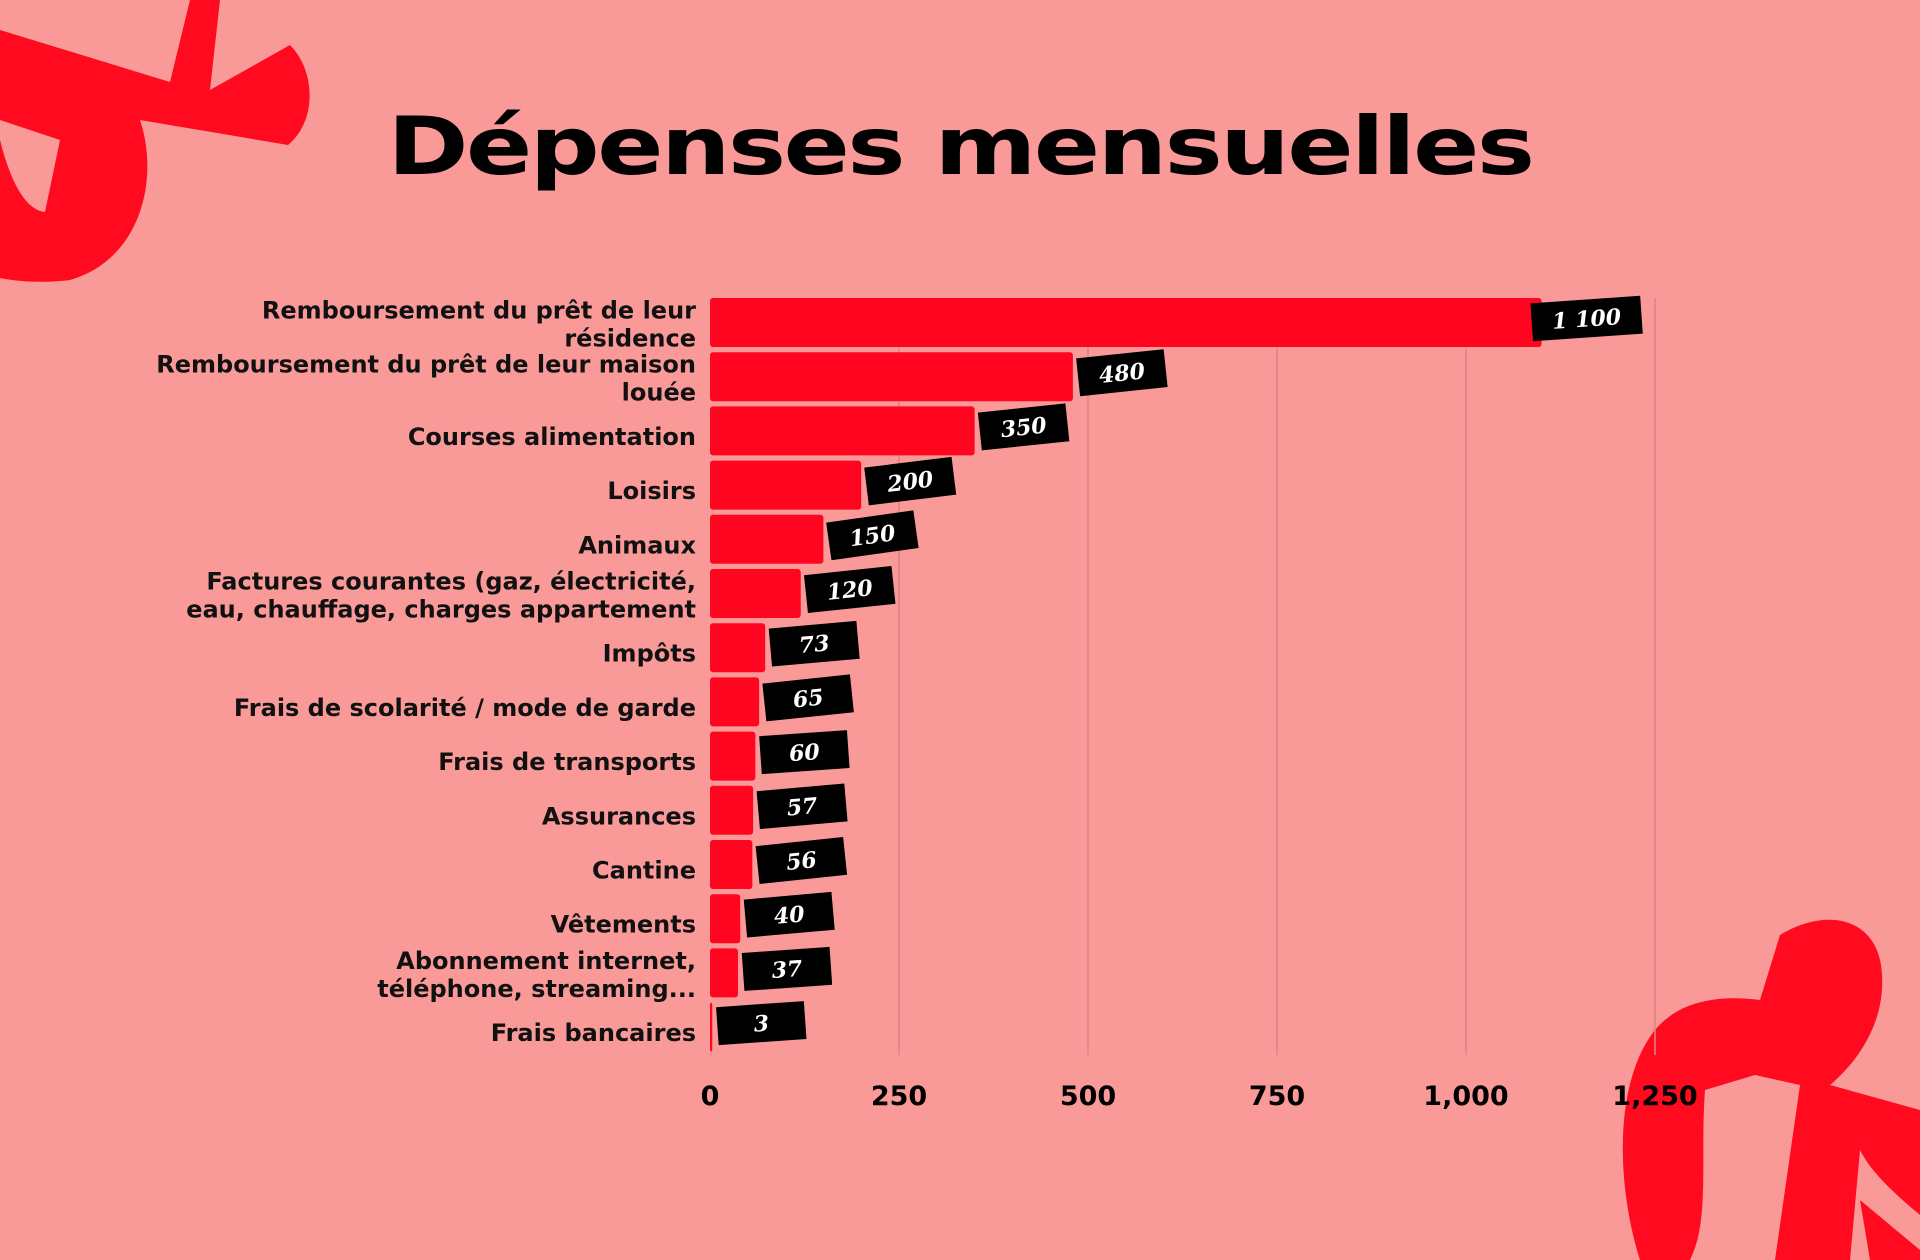 The height and width of the screenshot is (1260, 1920). I want to click on x-tick-label: 1,000, so click(1465, 1096).